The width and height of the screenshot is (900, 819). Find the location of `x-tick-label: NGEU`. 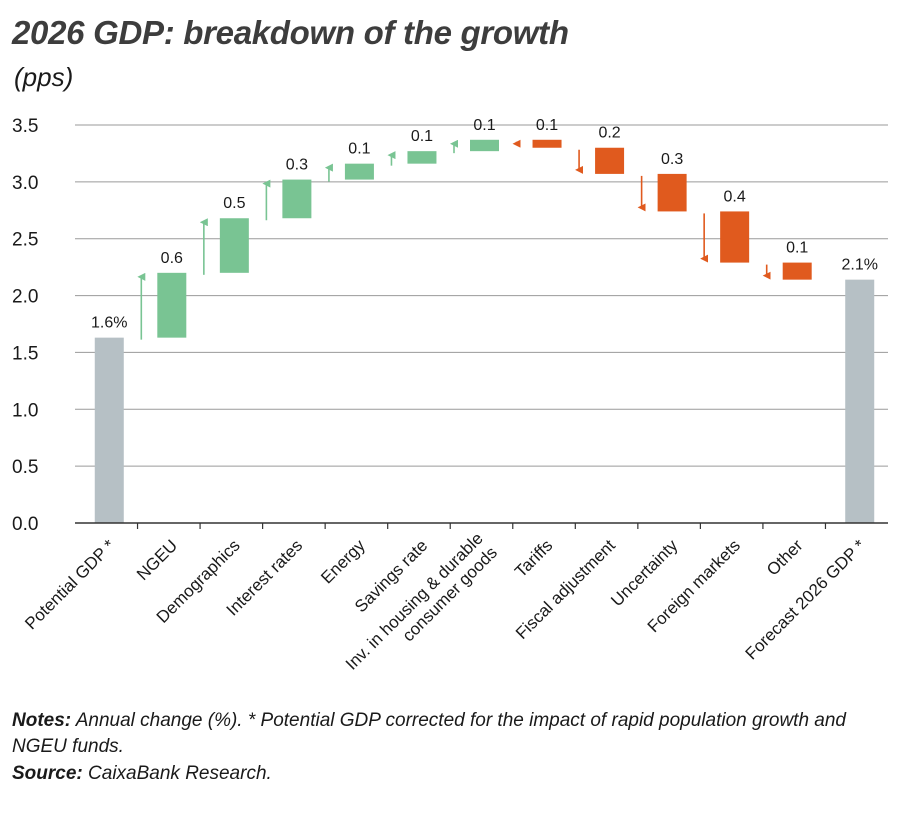

x-tick-label: NGEU is located at coordinates (157, 560).